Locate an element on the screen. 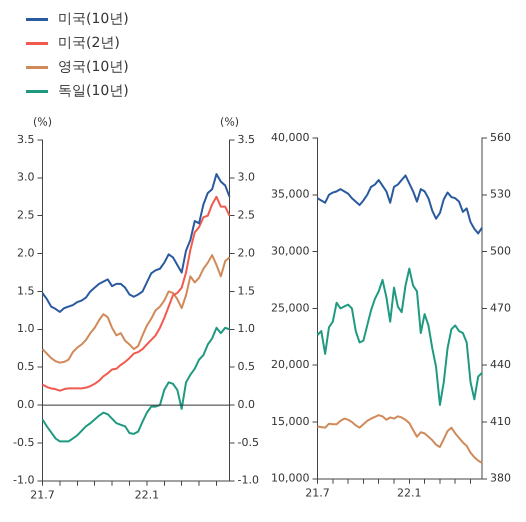 The image size is (526, 522). y-tick-label: -0.5 is located at coordinates (23, 442).